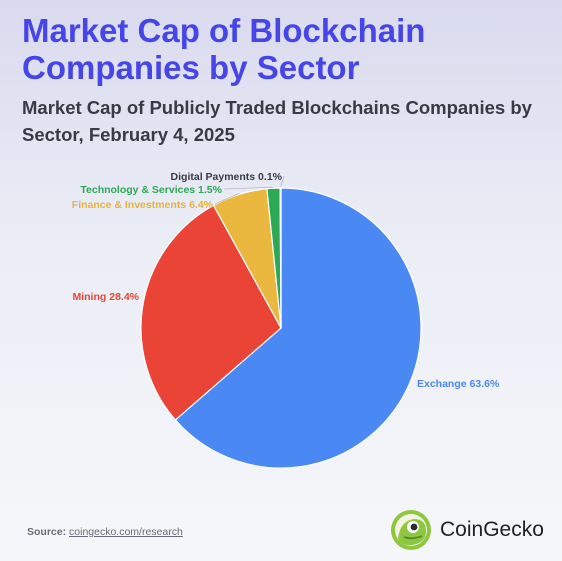 The height and width of the screenshot is (561, 562). What do you see at coordinates (47, 532) in the screenshot?
I see `source-label: Source:` at bounding box center [47, 532].